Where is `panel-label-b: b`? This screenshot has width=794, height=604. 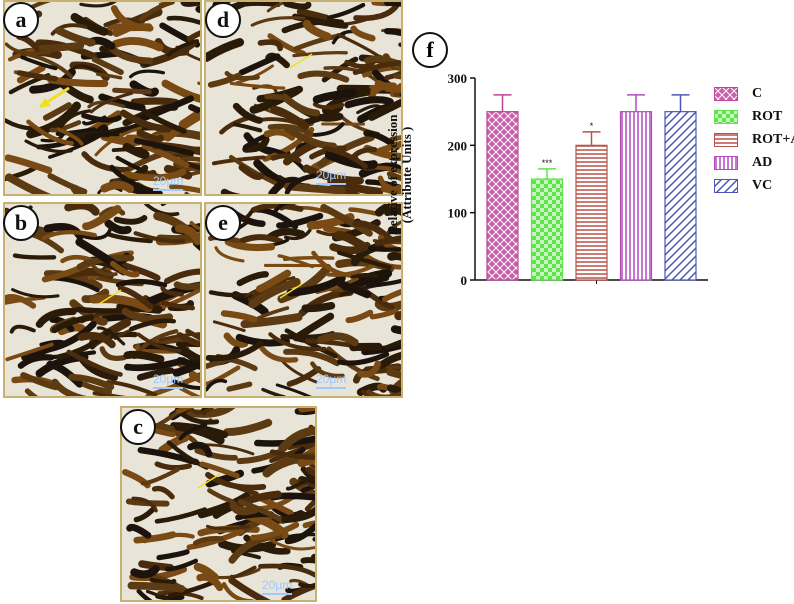
panel-label-b: b is located at coordinates (21, 223).